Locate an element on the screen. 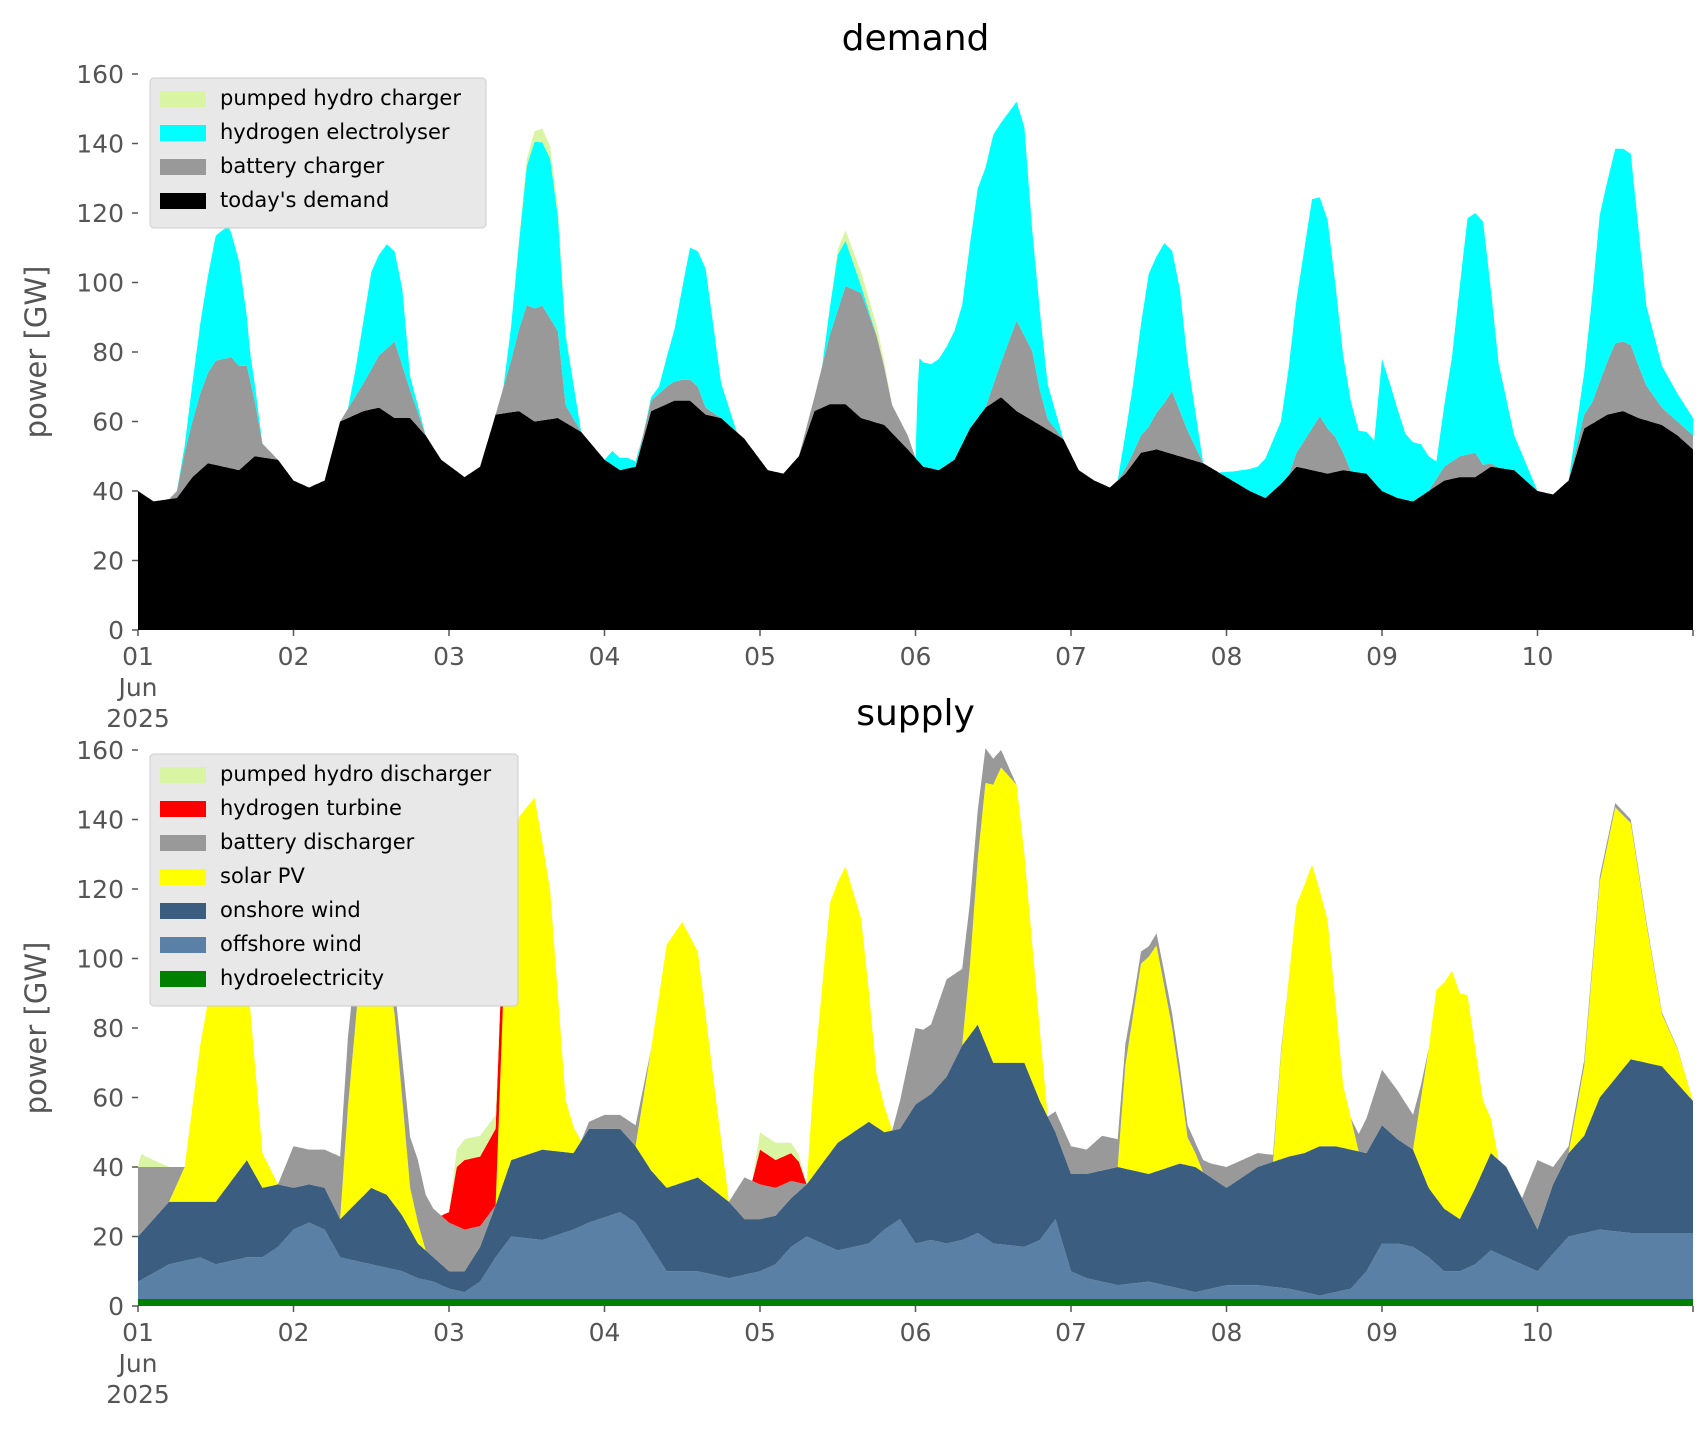  legend-swatch-hydroelectricity is located at coordinates (183, 979).